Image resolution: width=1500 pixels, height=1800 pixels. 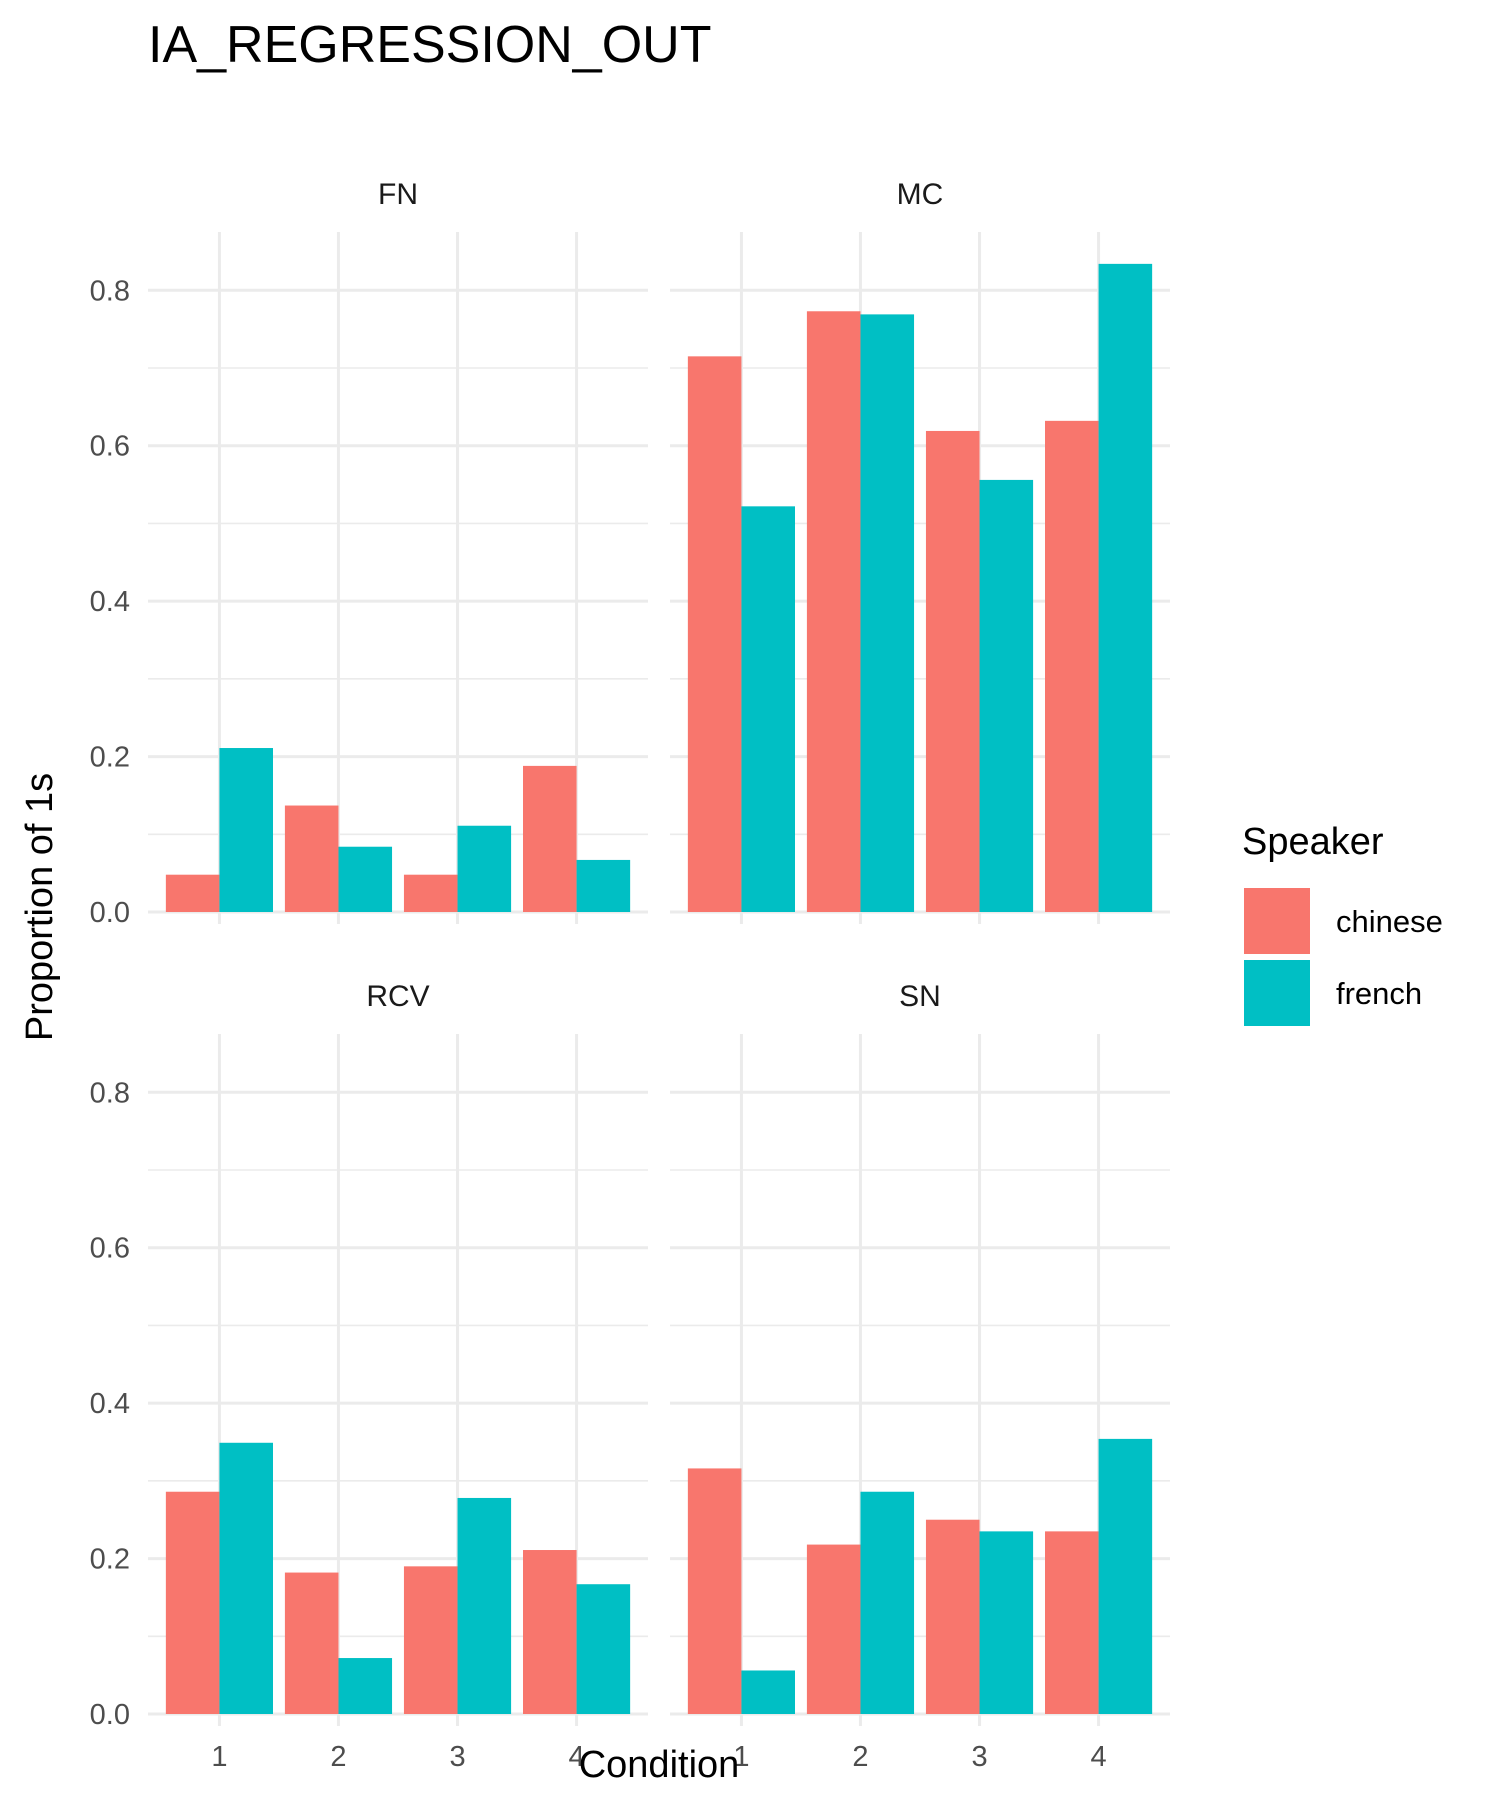 I want to click on x-axis-title: Condition, so click(x=659, y=1765).